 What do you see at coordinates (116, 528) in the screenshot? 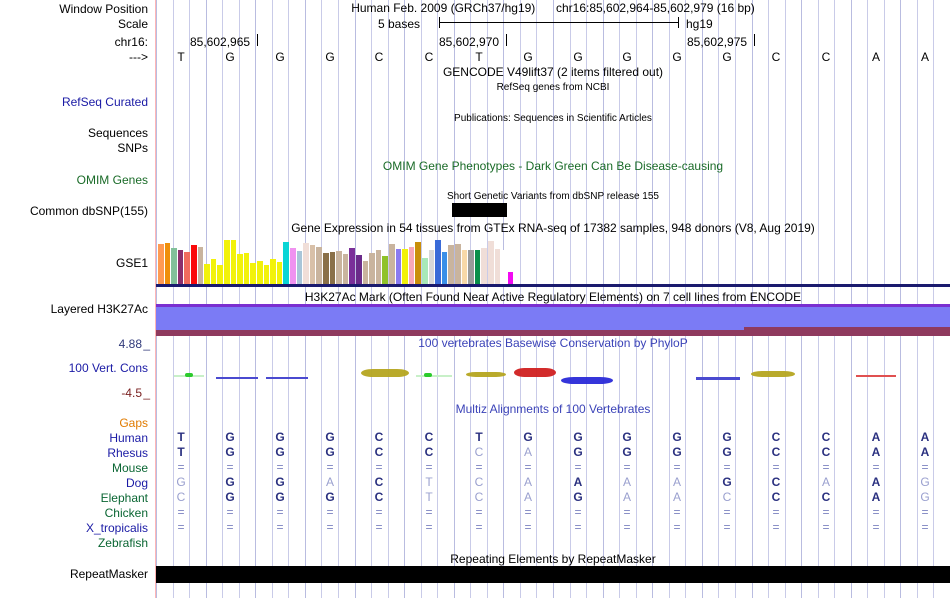
I see `label-species-x-tropicalis: X_tropicalis` at bounding box center [116, 528].